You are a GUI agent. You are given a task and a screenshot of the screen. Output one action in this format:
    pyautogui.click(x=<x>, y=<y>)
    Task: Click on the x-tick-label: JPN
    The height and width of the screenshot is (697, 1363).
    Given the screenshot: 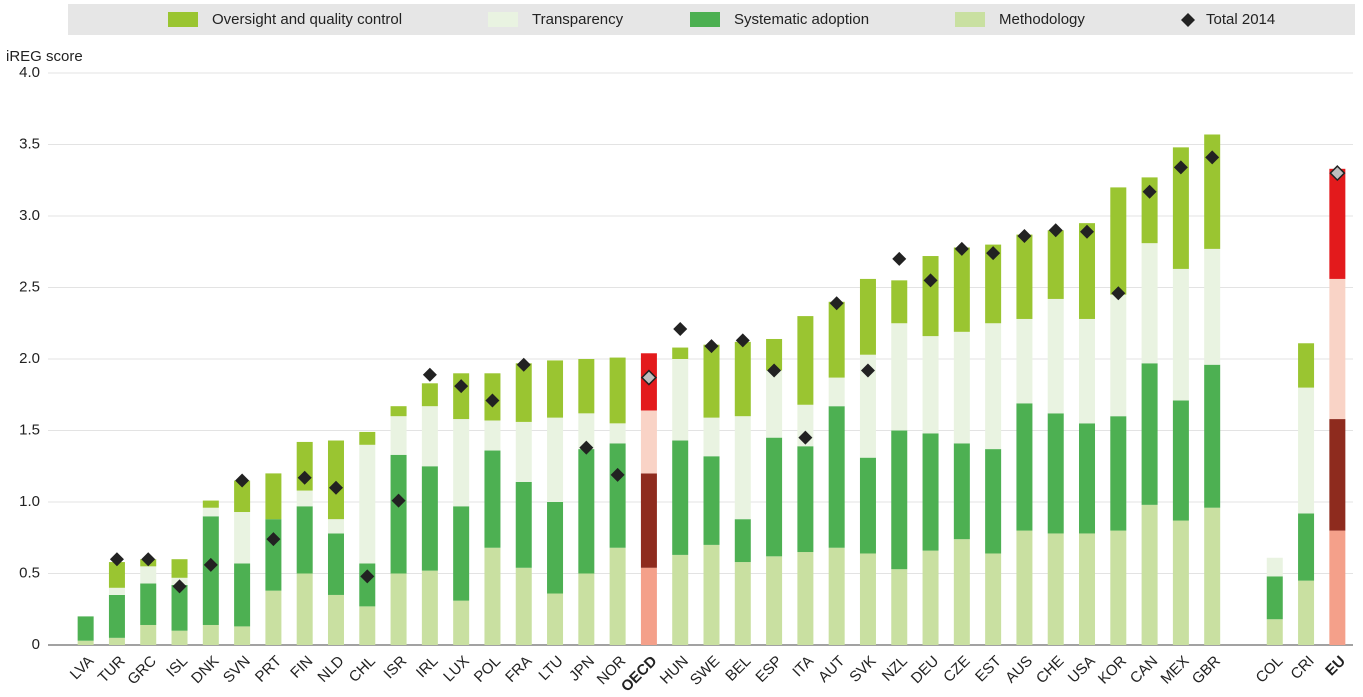 What is the action you would take?
    pyautogui.click(x=582, y=669)
    